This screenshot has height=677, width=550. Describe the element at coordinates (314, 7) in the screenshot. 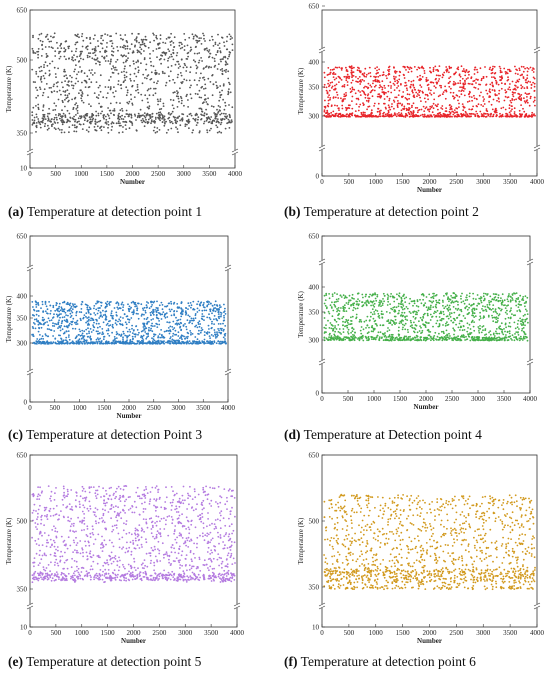

I see `y-tick-label: 650` at that location.